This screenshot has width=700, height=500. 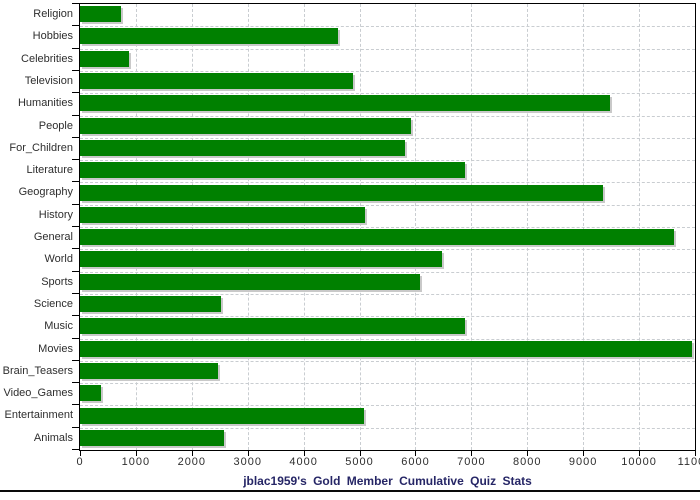 What do you see at coordinates (415, 462) in the screenshot?
I see `x-axis-tick-label: 6000` at bounding box center [415, 462].